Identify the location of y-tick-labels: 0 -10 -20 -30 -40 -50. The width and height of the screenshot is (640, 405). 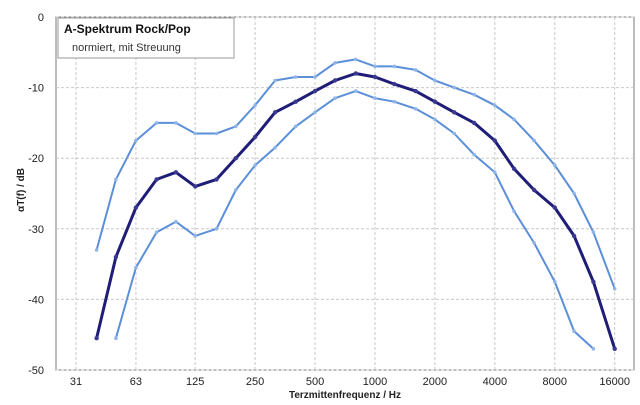
(36, 194).